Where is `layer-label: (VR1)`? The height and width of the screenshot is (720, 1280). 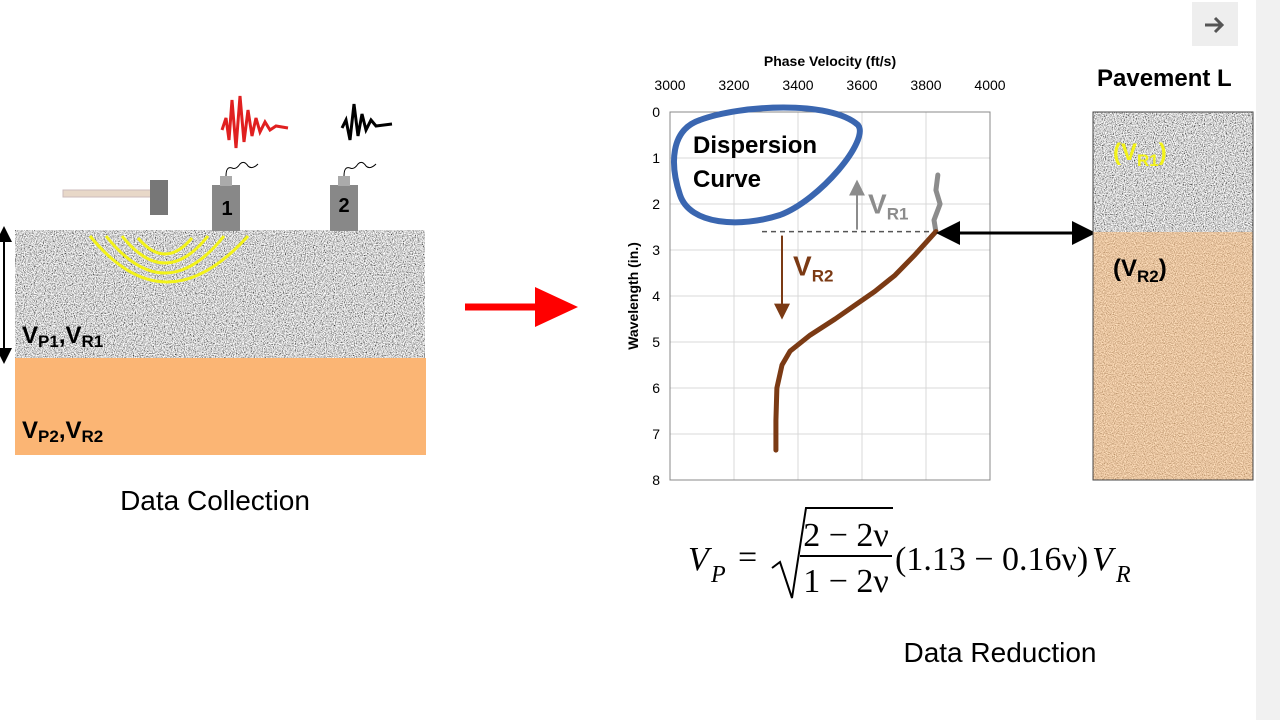 layer-label: (VR1) is located at coordinates (1140, 154).